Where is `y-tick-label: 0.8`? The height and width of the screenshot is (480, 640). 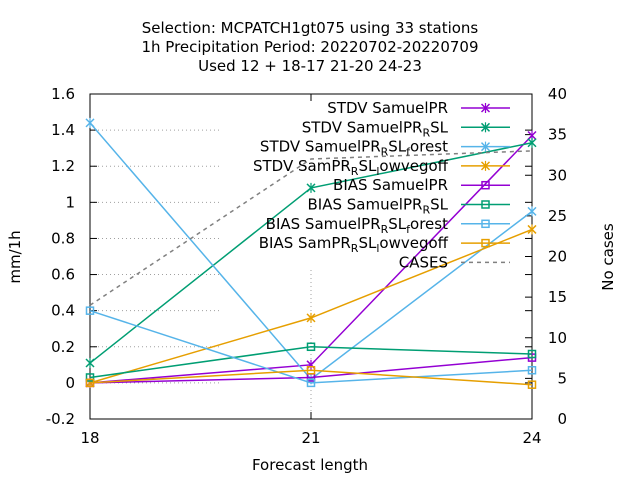 y-tick-label: 0.8 is located at coordinates (63, 238).